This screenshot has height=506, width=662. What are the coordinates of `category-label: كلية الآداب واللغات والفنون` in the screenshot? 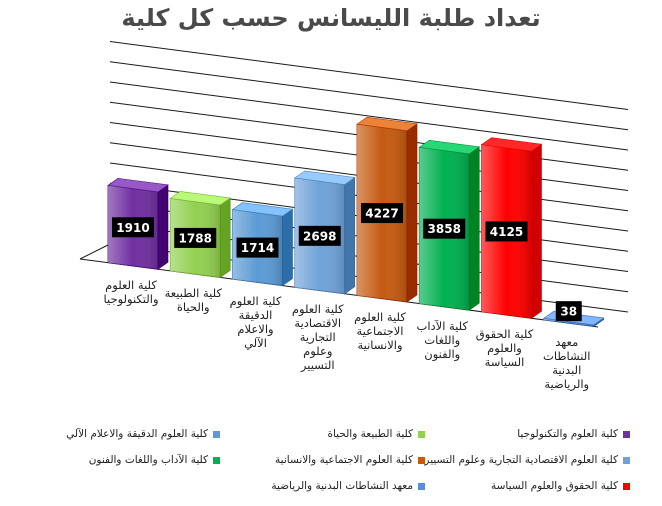 It's located at (442, 339).